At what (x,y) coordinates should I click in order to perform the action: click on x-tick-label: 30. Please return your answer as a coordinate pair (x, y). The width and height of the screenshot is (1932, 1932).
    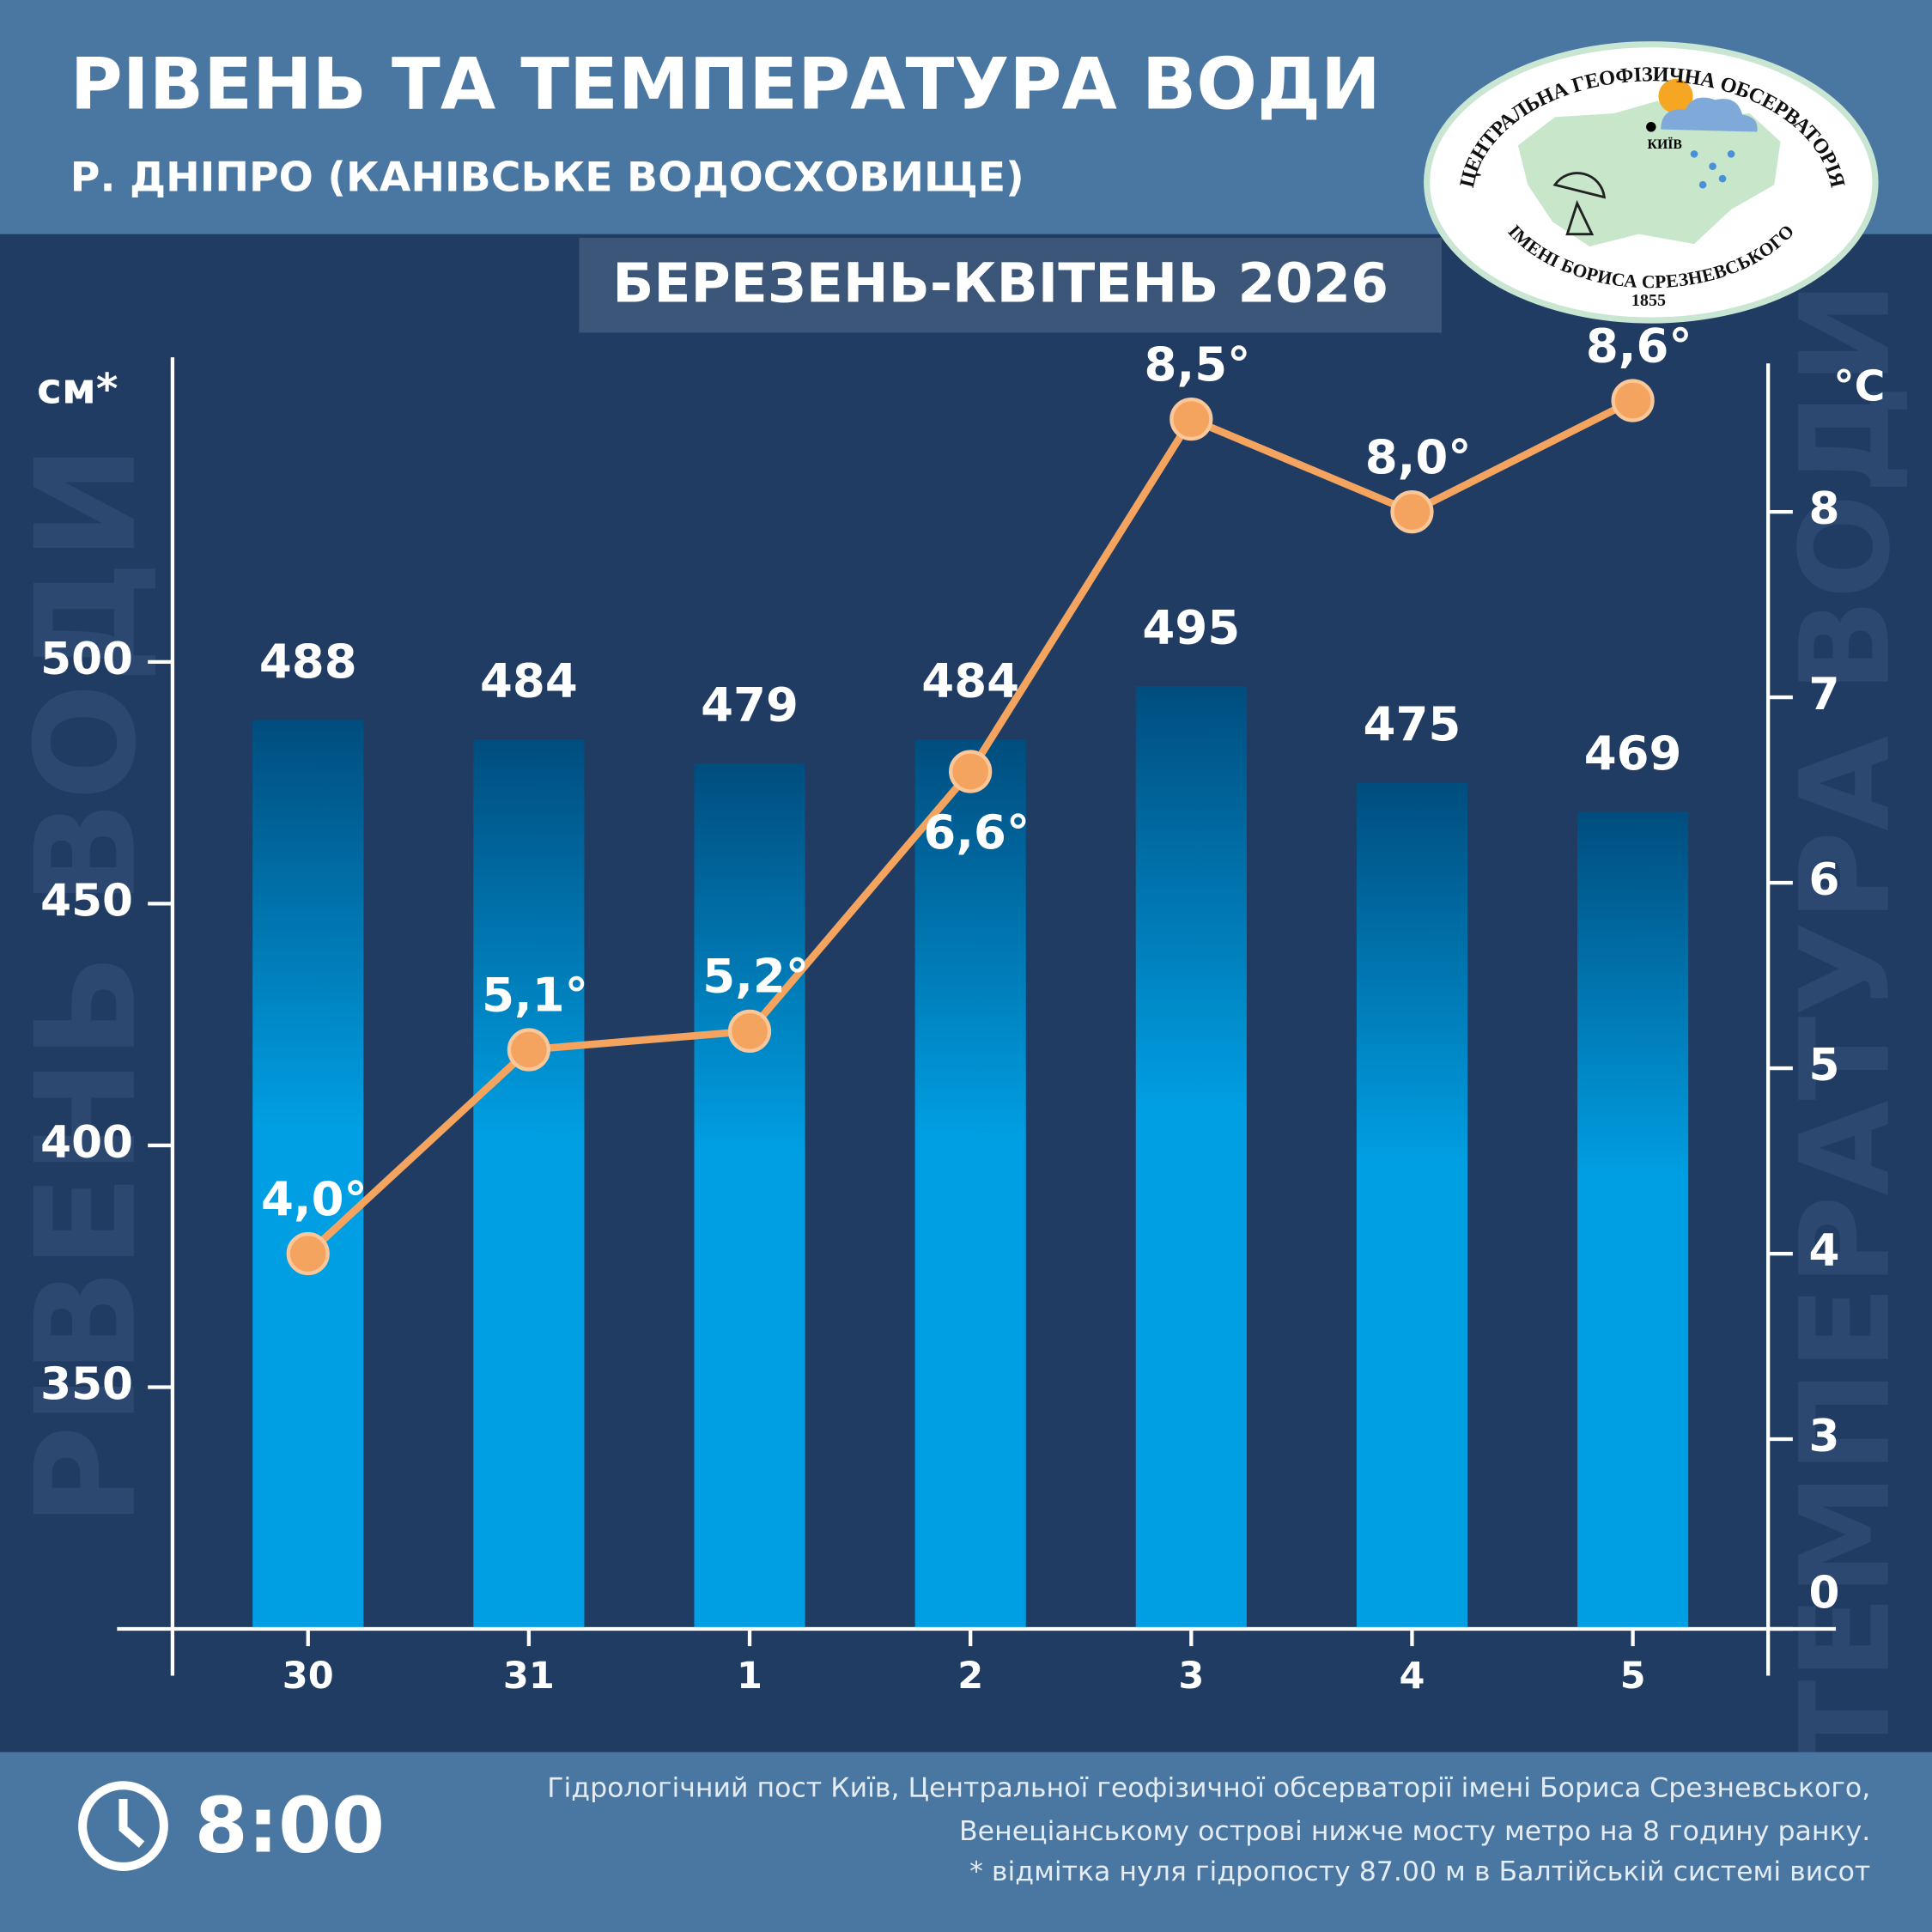
    Looking at the image, I should click on (308, 1676).